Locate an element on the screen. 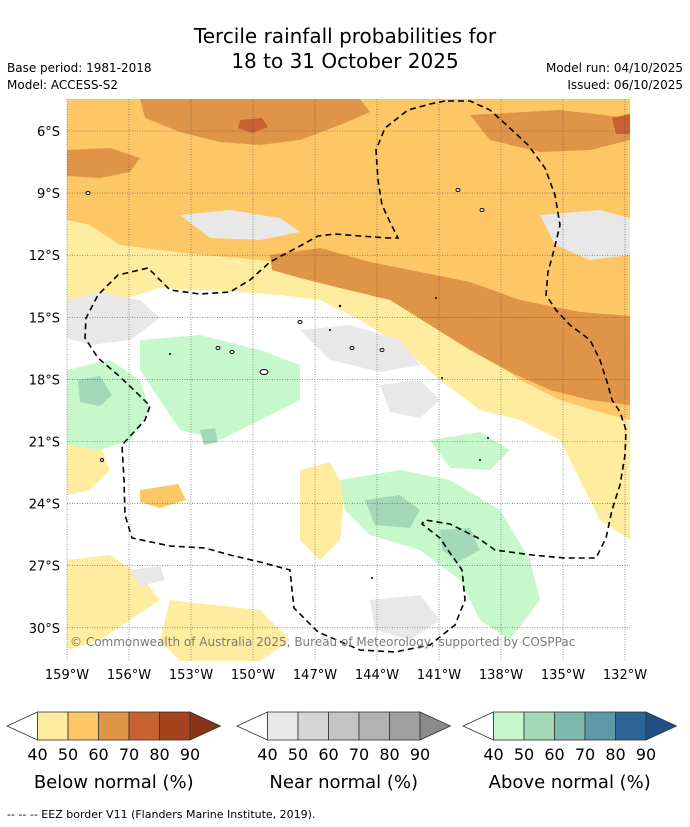  legend-title: Above normal (%) is located at coordinates (570, 782).